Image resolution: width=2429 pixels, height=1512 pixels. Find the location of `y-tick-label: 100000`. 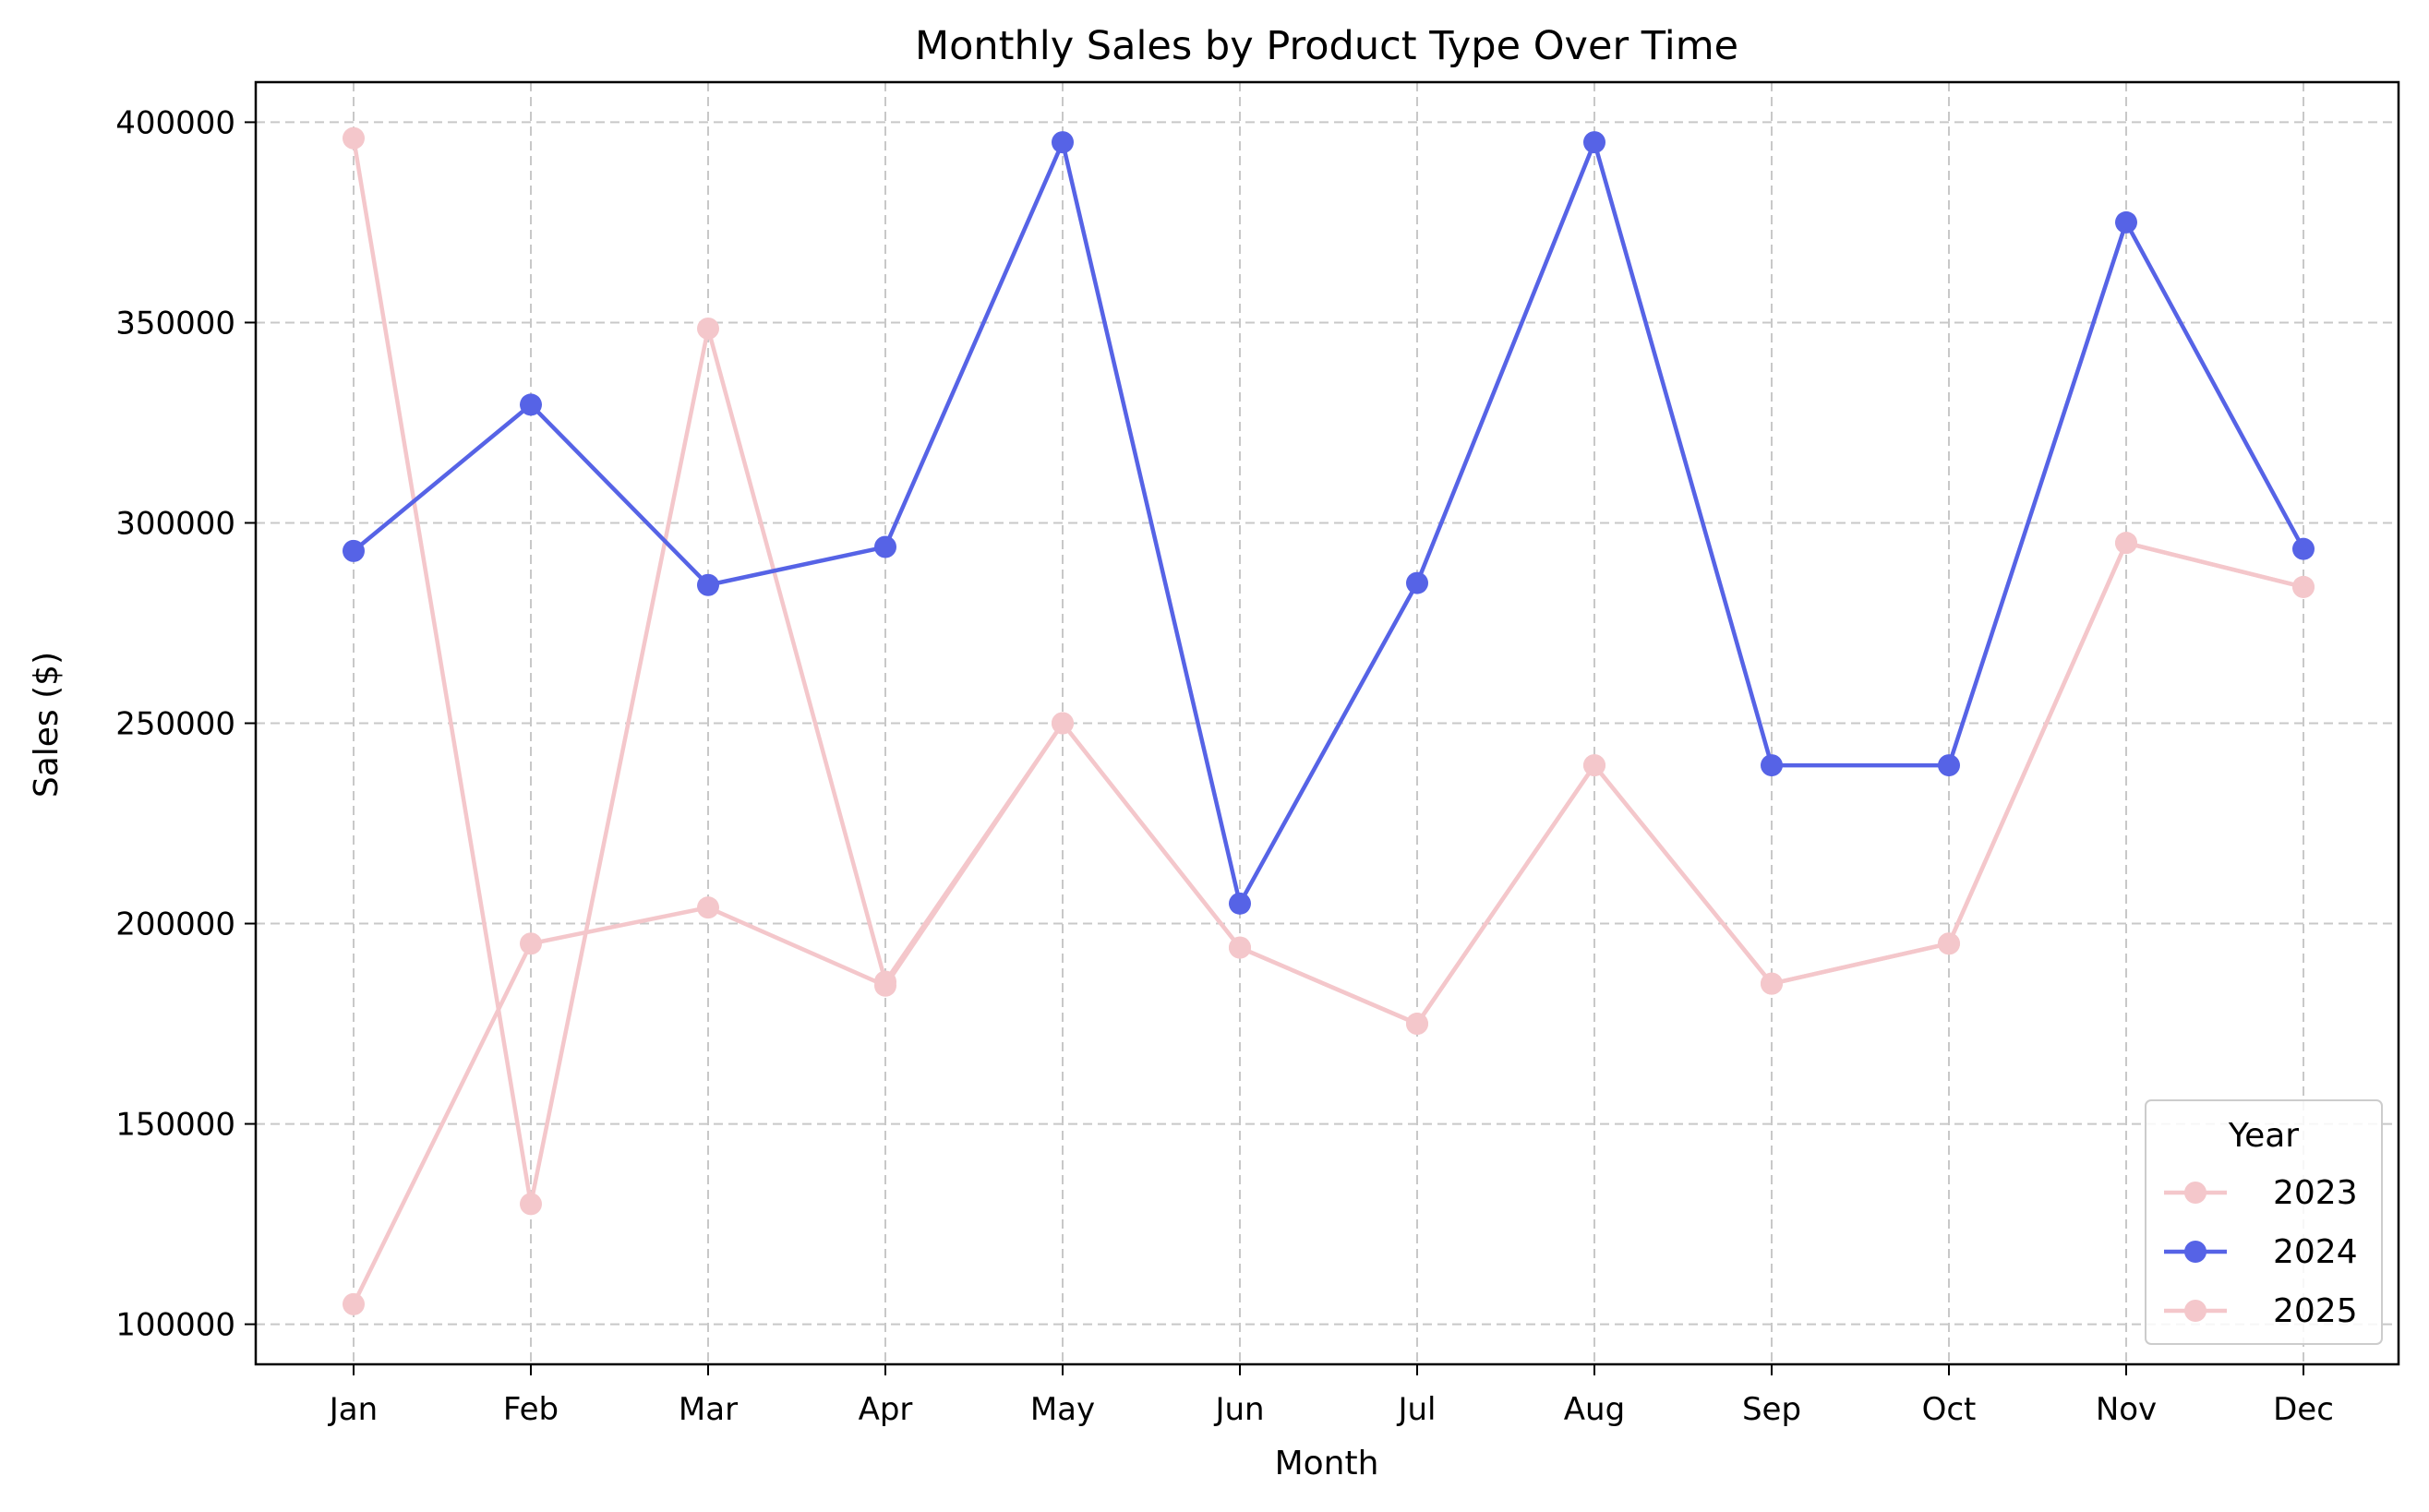

y-tick-label: 100000 is located at coordinates (175, 1325).